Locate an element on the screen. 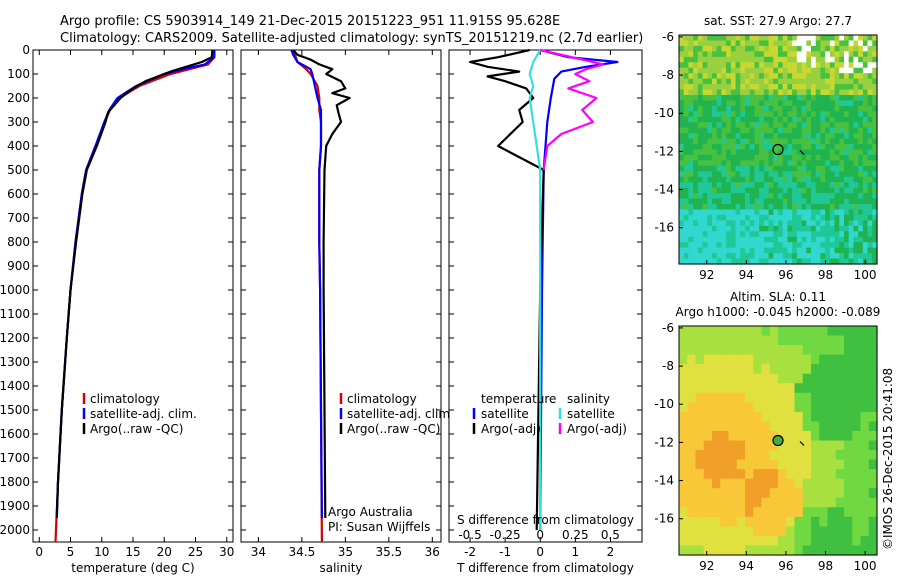  y-tick-label: 600 is located at coordinates (18, 194).